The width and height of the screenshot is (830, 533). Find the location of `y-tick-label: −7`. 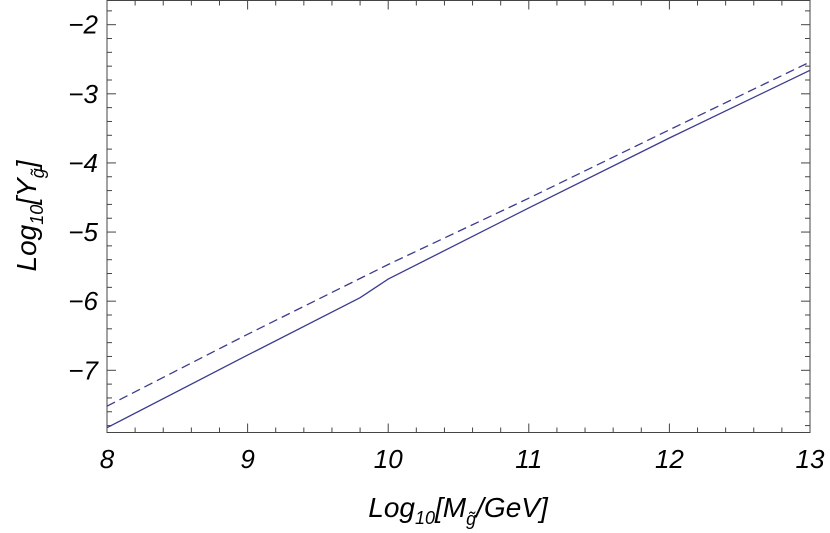

y-tick-label: −7 is located at coordinates (83, 370).